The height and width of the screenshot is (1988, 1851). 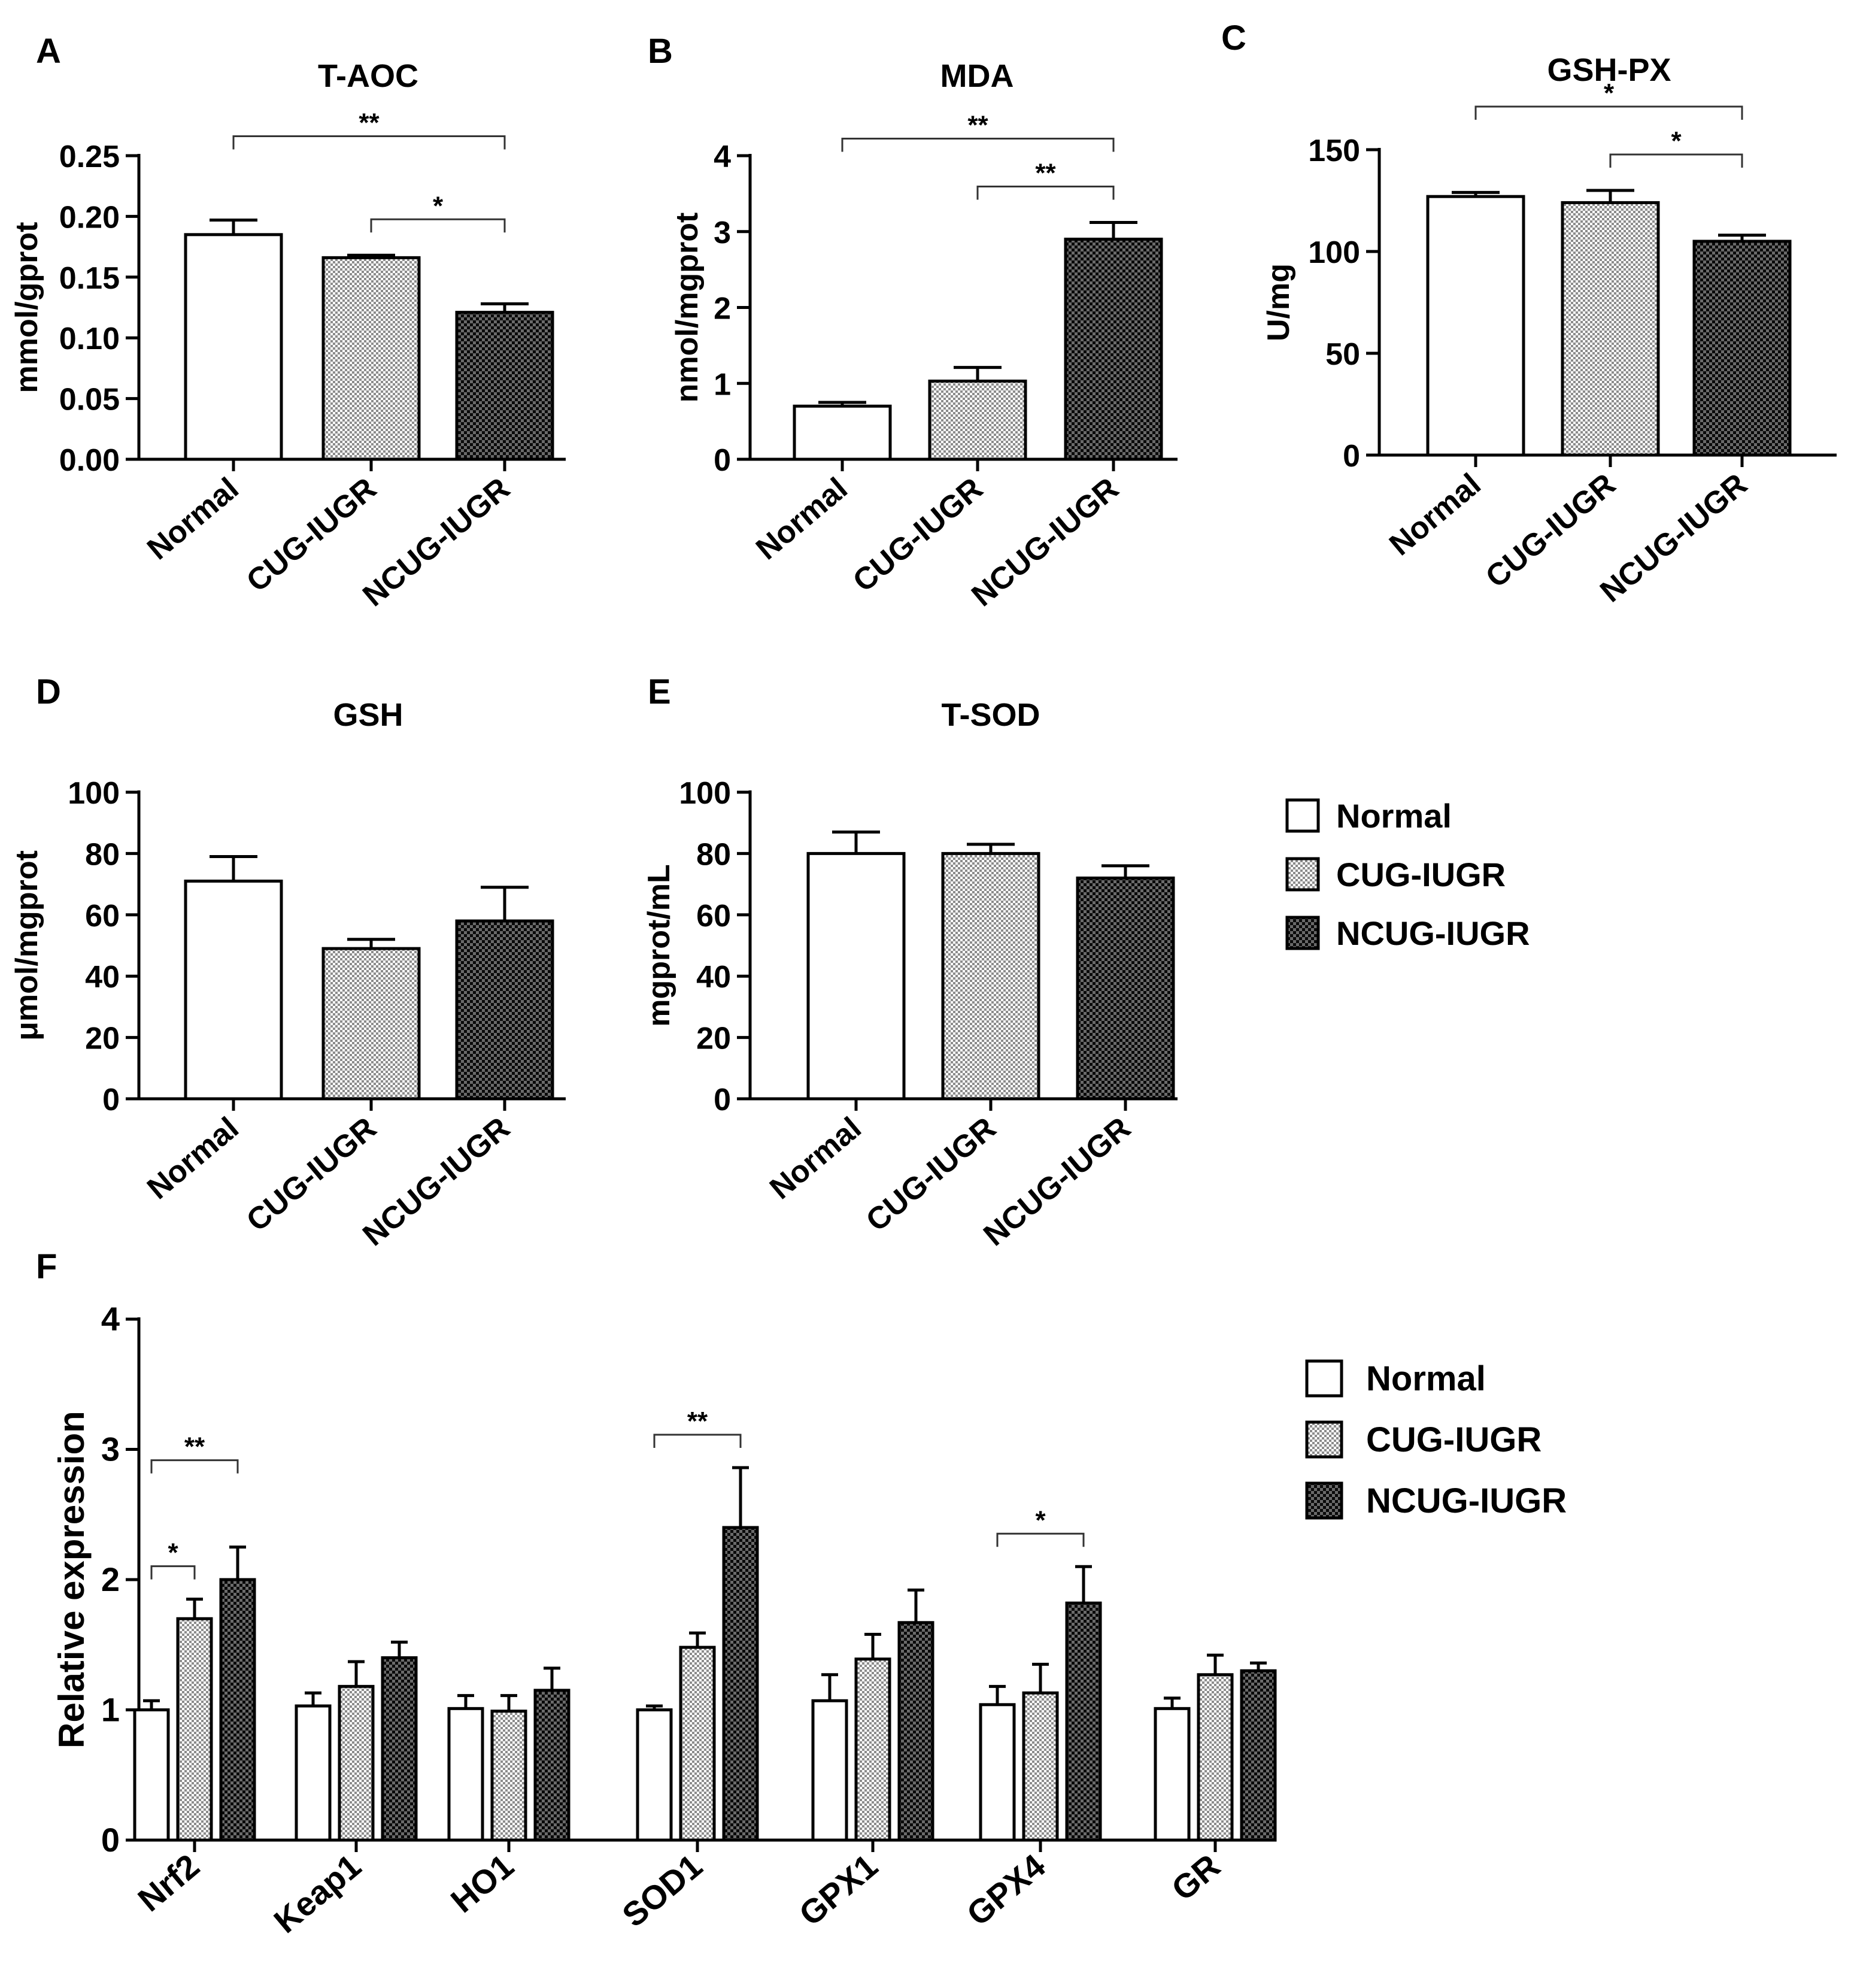 I want to click on y-tick-label: 0.20, so click(x=89, y=218).